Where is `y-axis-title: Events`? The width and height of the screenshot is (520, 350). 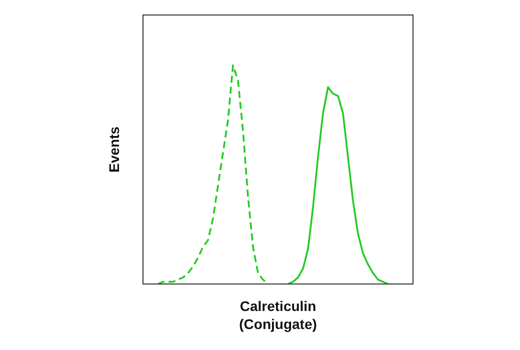
y-axis-title: Events is located at coordinates (114, 149).